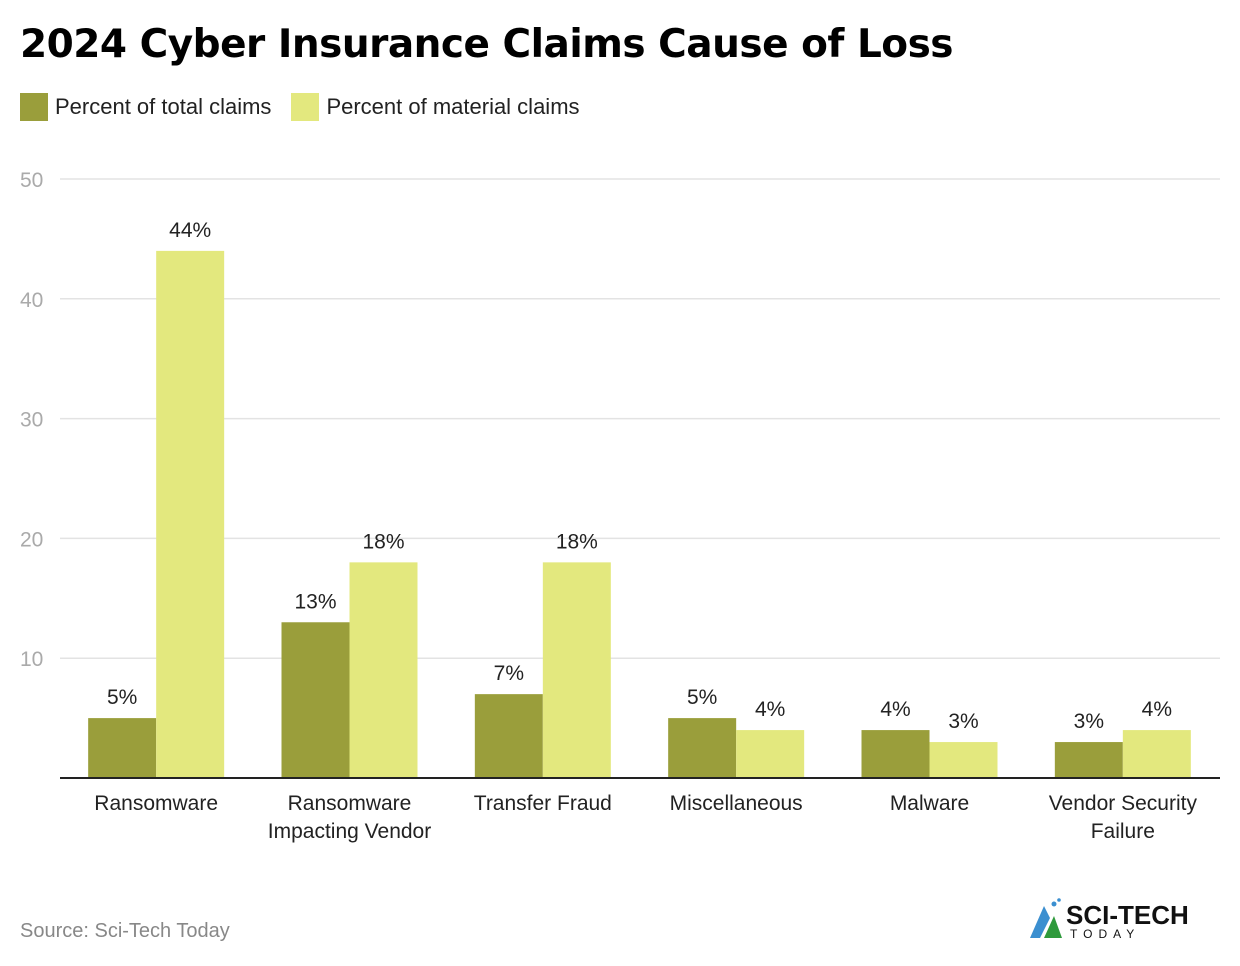  What do you see at coordinates (163, 106) in the screenshot?
I see `legend-label-total: Percent of total claims` at bounding box center [163, 106].